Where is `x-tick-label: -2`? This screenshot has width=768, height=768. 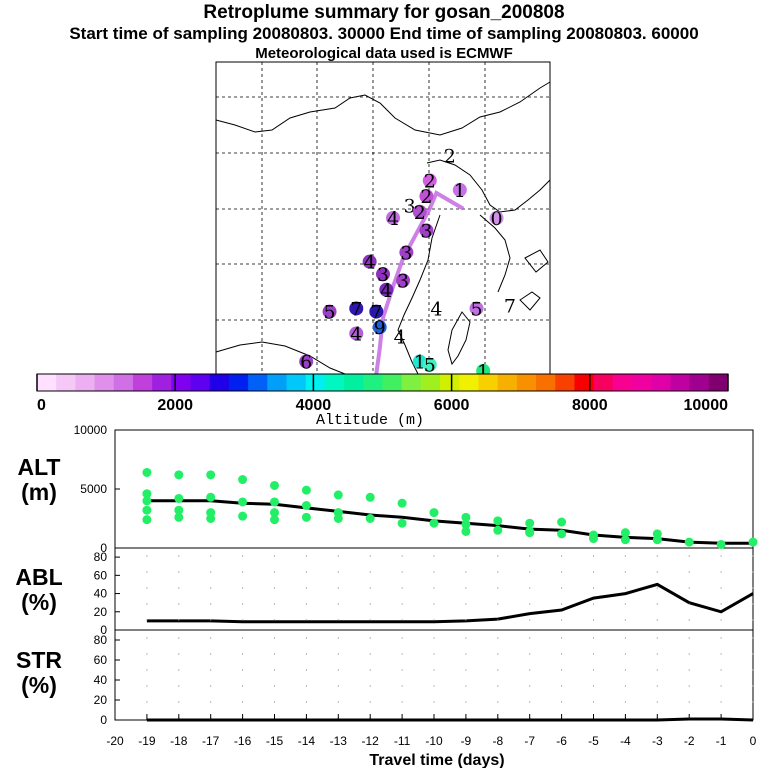
x-tick-label: -2 is located at coordinates (689, 741).